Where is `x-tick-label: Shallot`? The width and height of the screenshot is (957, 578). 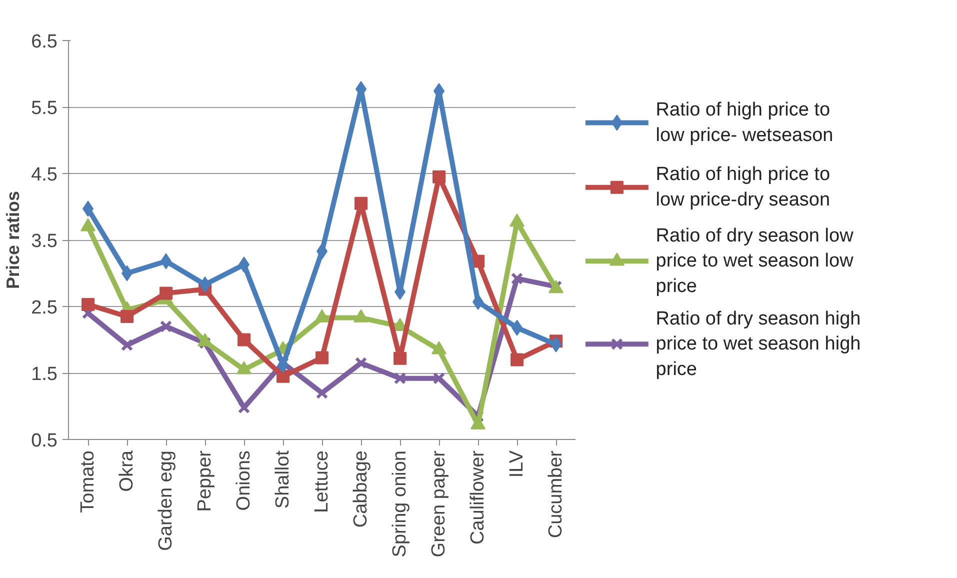
x-tick-label: Shallot is located at coordinates (283, 479).